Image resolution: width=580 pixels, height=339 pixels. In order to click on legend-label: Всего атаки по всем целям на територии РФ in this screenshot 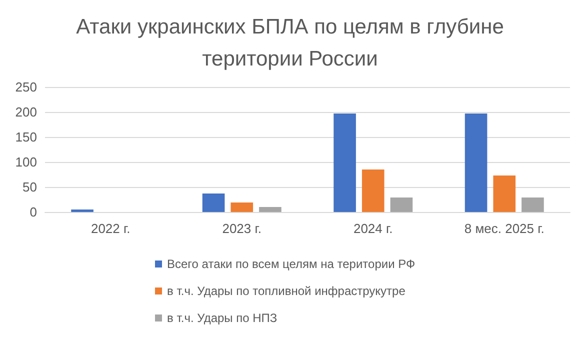, I will do `click(291, 264)`.